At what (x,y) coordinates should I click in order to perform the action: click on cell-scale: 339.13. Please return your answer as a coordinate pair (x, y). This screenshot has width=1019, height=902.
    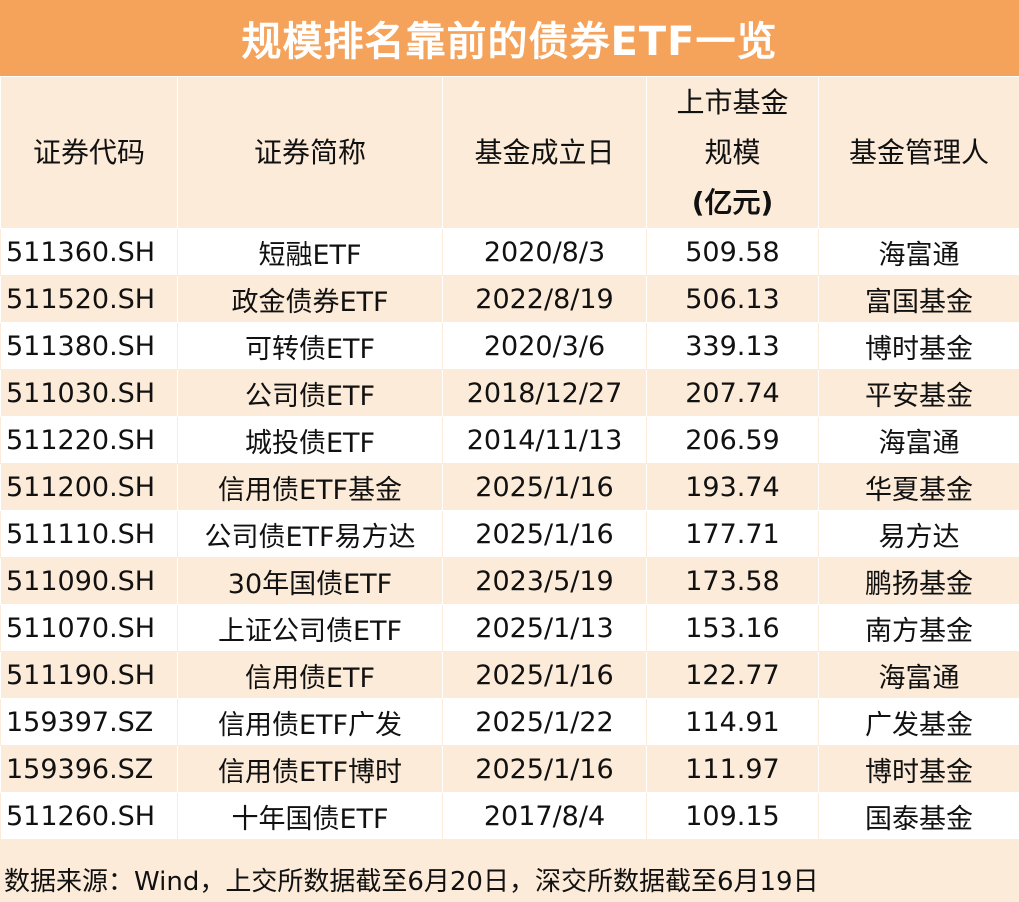
    Looking at the image, I should click on (732, 346).